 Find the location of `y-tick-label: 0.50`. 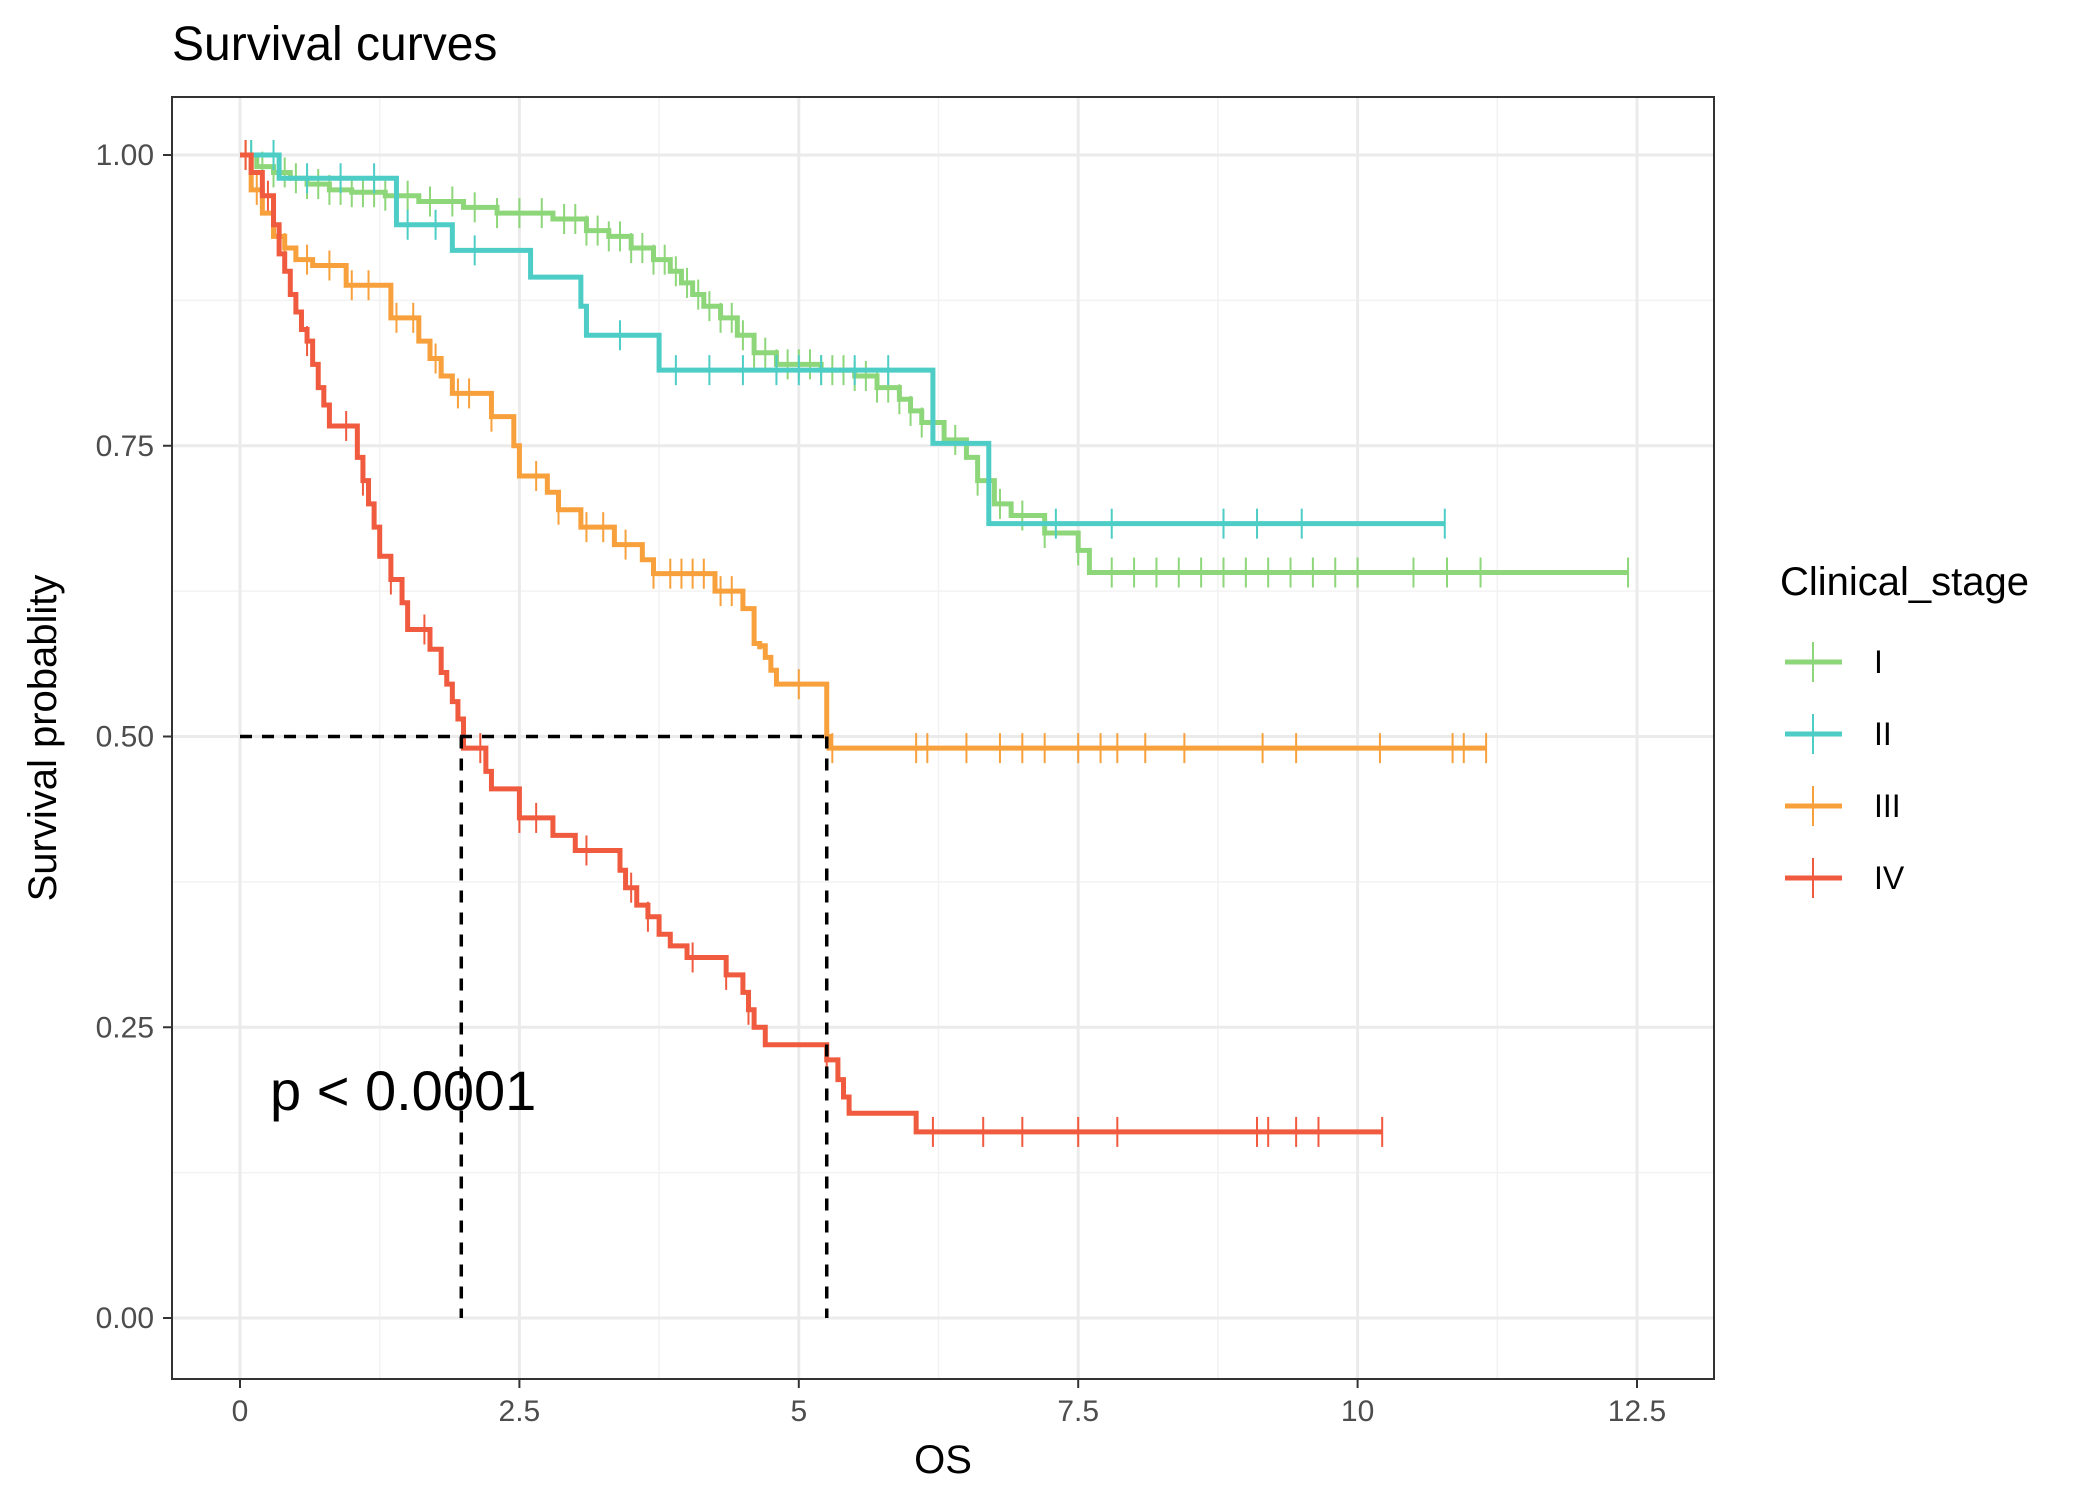

y-tick-label: 0.50 is located at coordinates (125, 737).